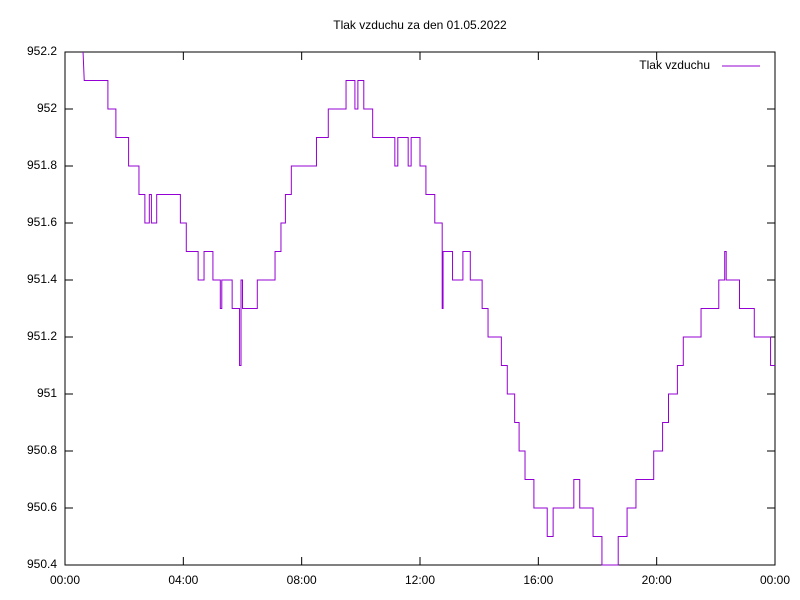 This screenshot has width=800, height=600. Describe the element at coordinates (674, 65) in the screenshot. I see `legend-label: Tlak vzduchu` at that location.